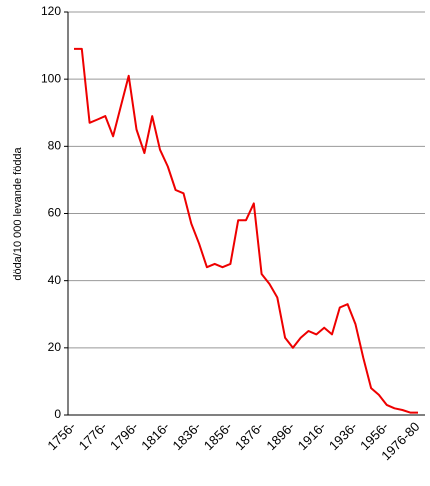 The image size is (430, 486). I want to click on y-tick-label: 0, so click(57, 414).